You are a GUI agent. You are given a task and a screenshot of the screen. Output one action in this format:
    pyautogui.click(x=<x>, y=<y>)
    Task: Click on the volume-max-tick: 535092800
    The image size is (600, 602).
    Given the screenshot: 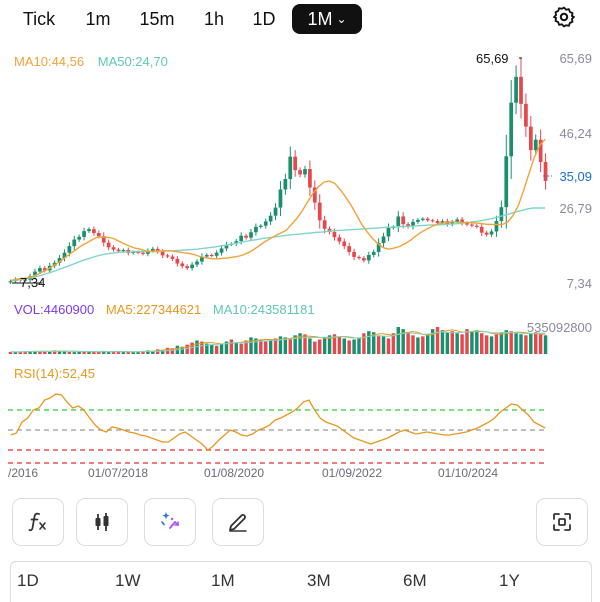 What is the action you would take?
    pyautogui.click(x=559, y=327)
    